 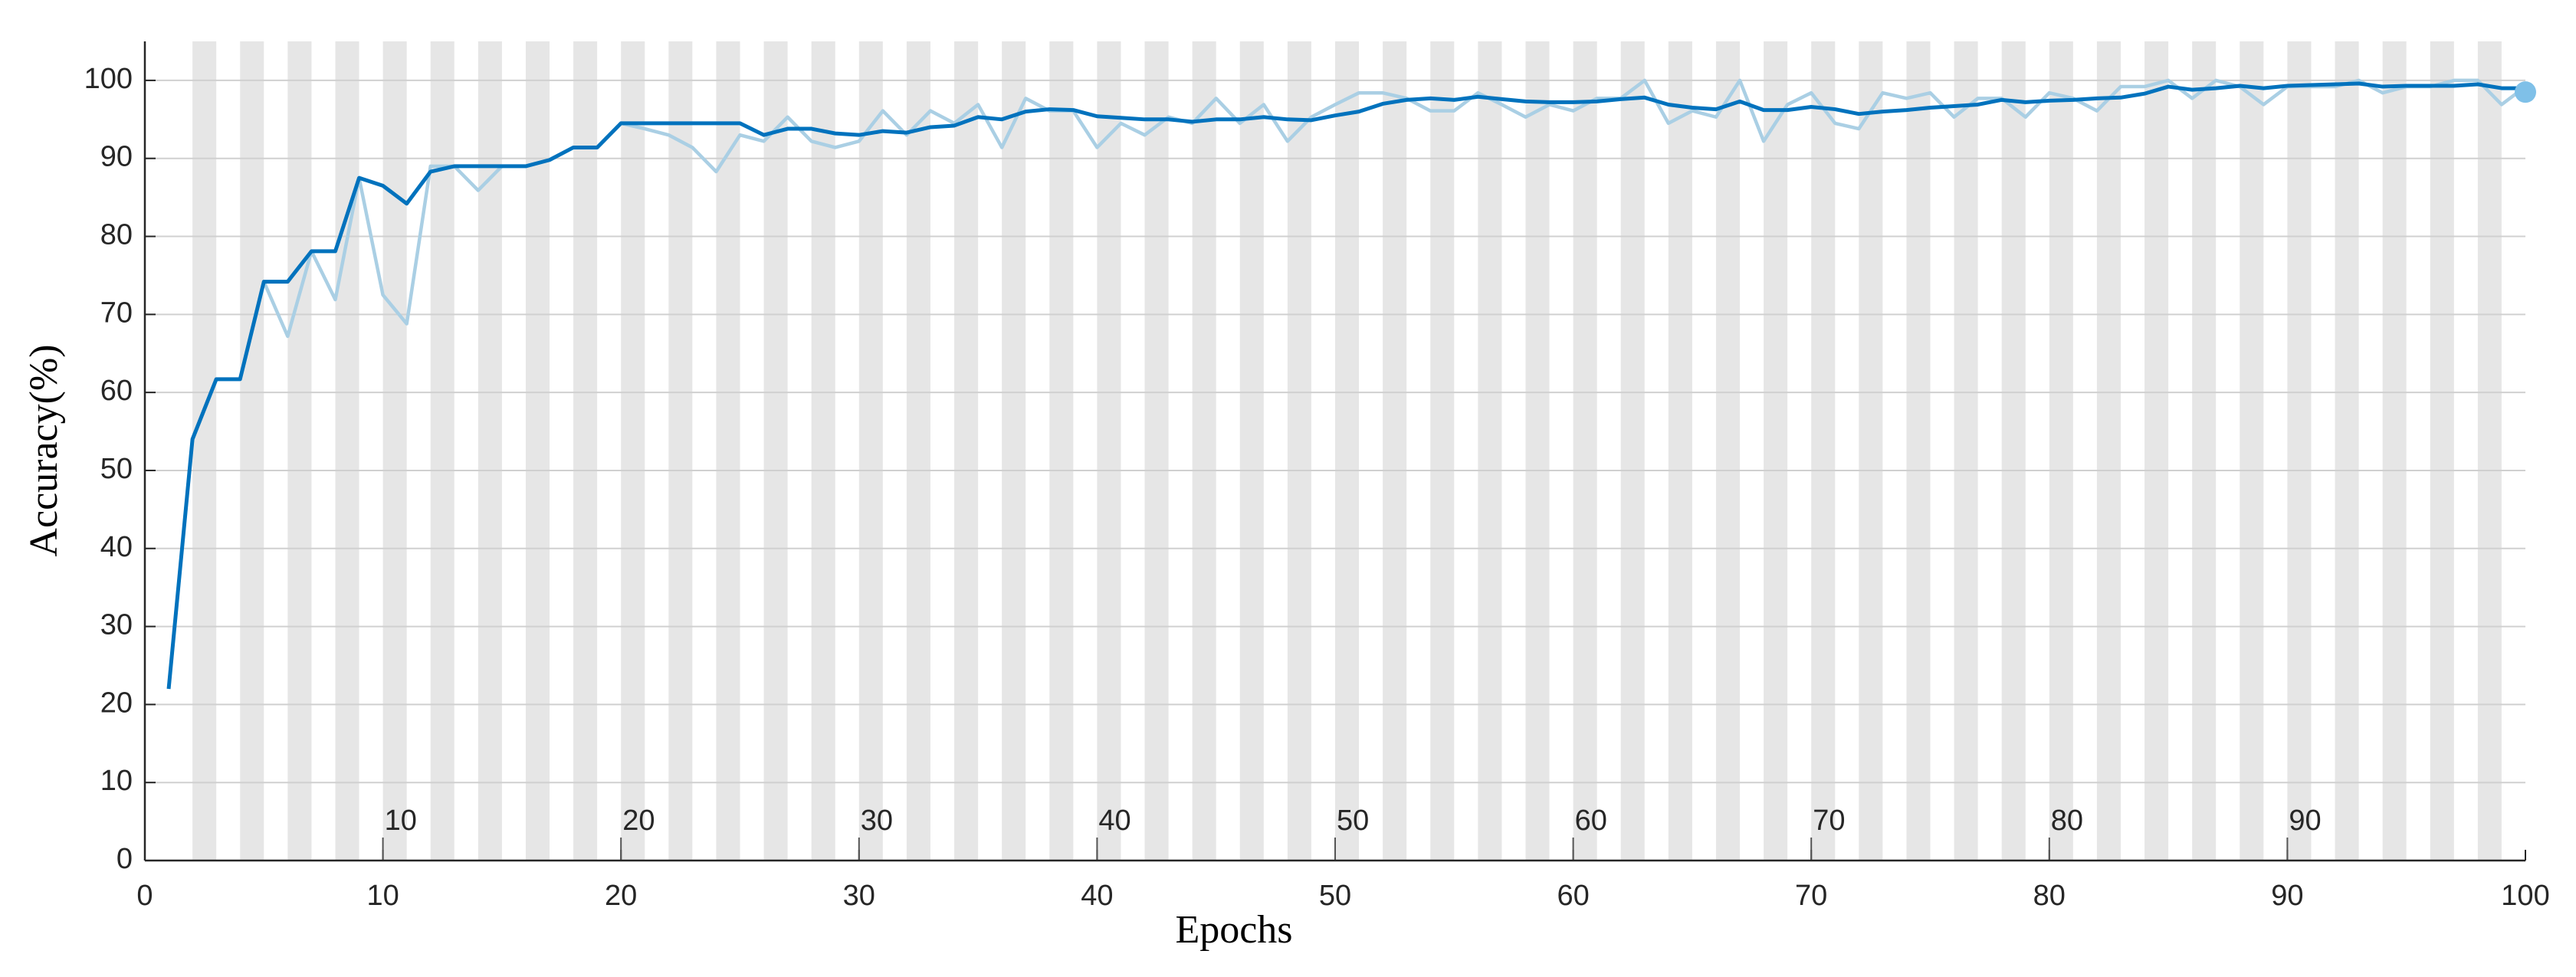 I want to click on y-tick-label: 10, so click(x=116, y=781).